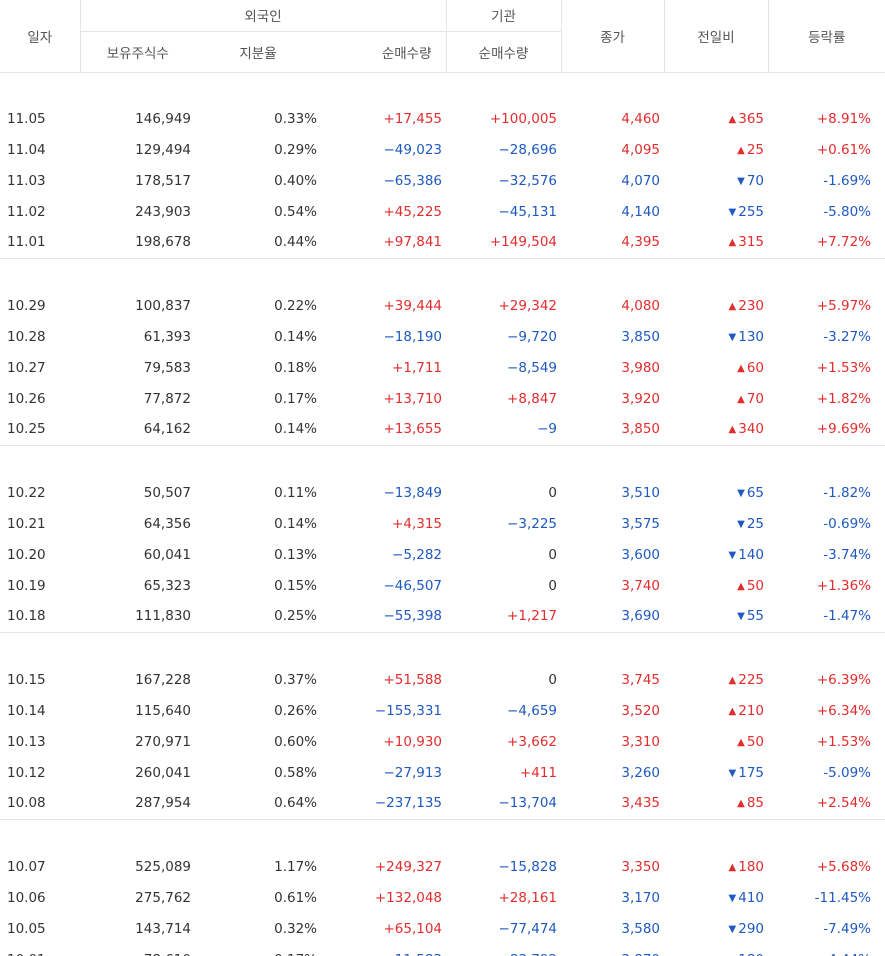 The height and width of the screenshot is (956, 885). I want to click on close-cell: 3,350, so click(641, 866).